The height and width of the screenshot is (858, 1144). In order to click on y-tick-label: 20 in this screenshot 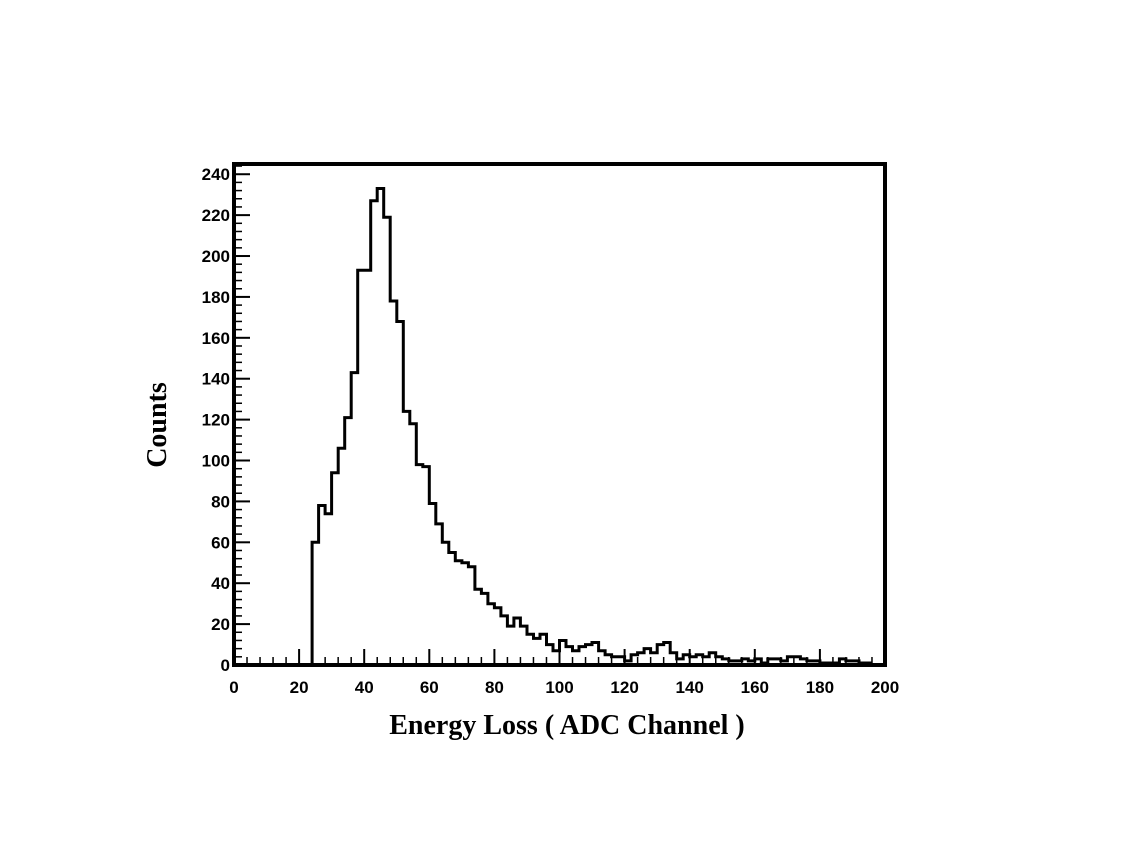, I will do `click(220, 624)`.